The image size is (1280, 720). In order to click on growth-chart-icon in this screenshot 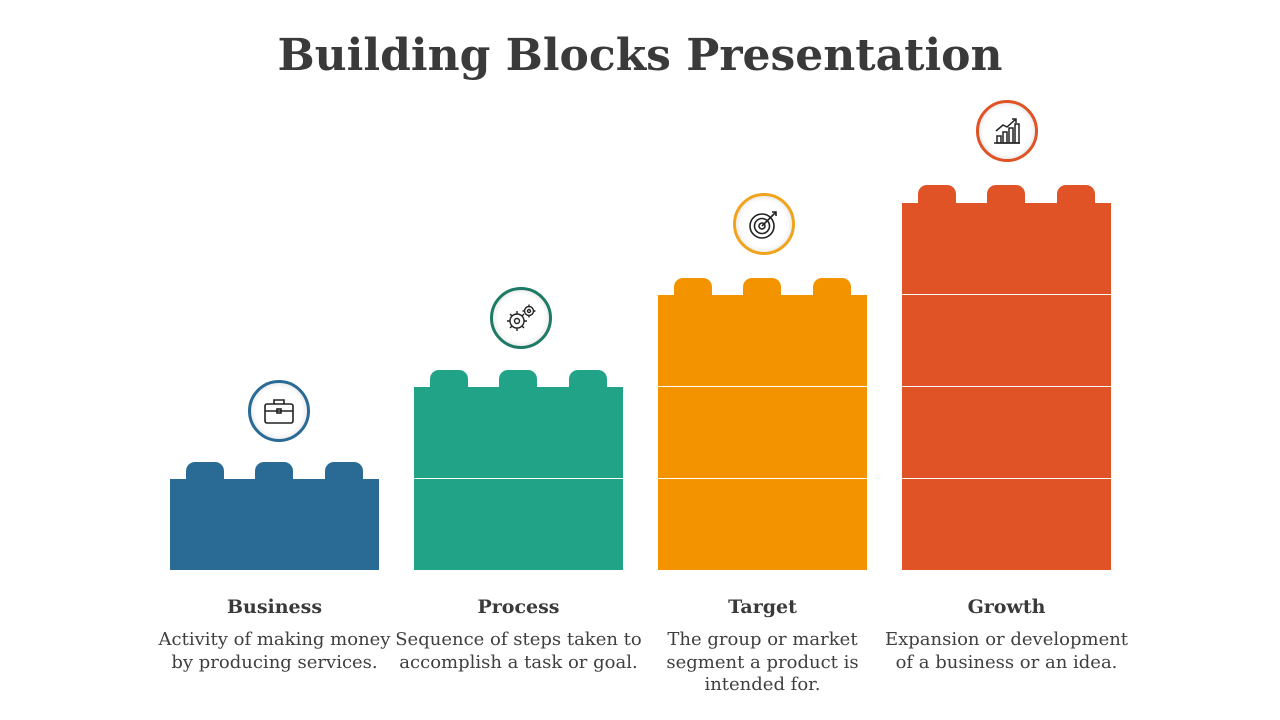, I will do `click(1007, 131)`.